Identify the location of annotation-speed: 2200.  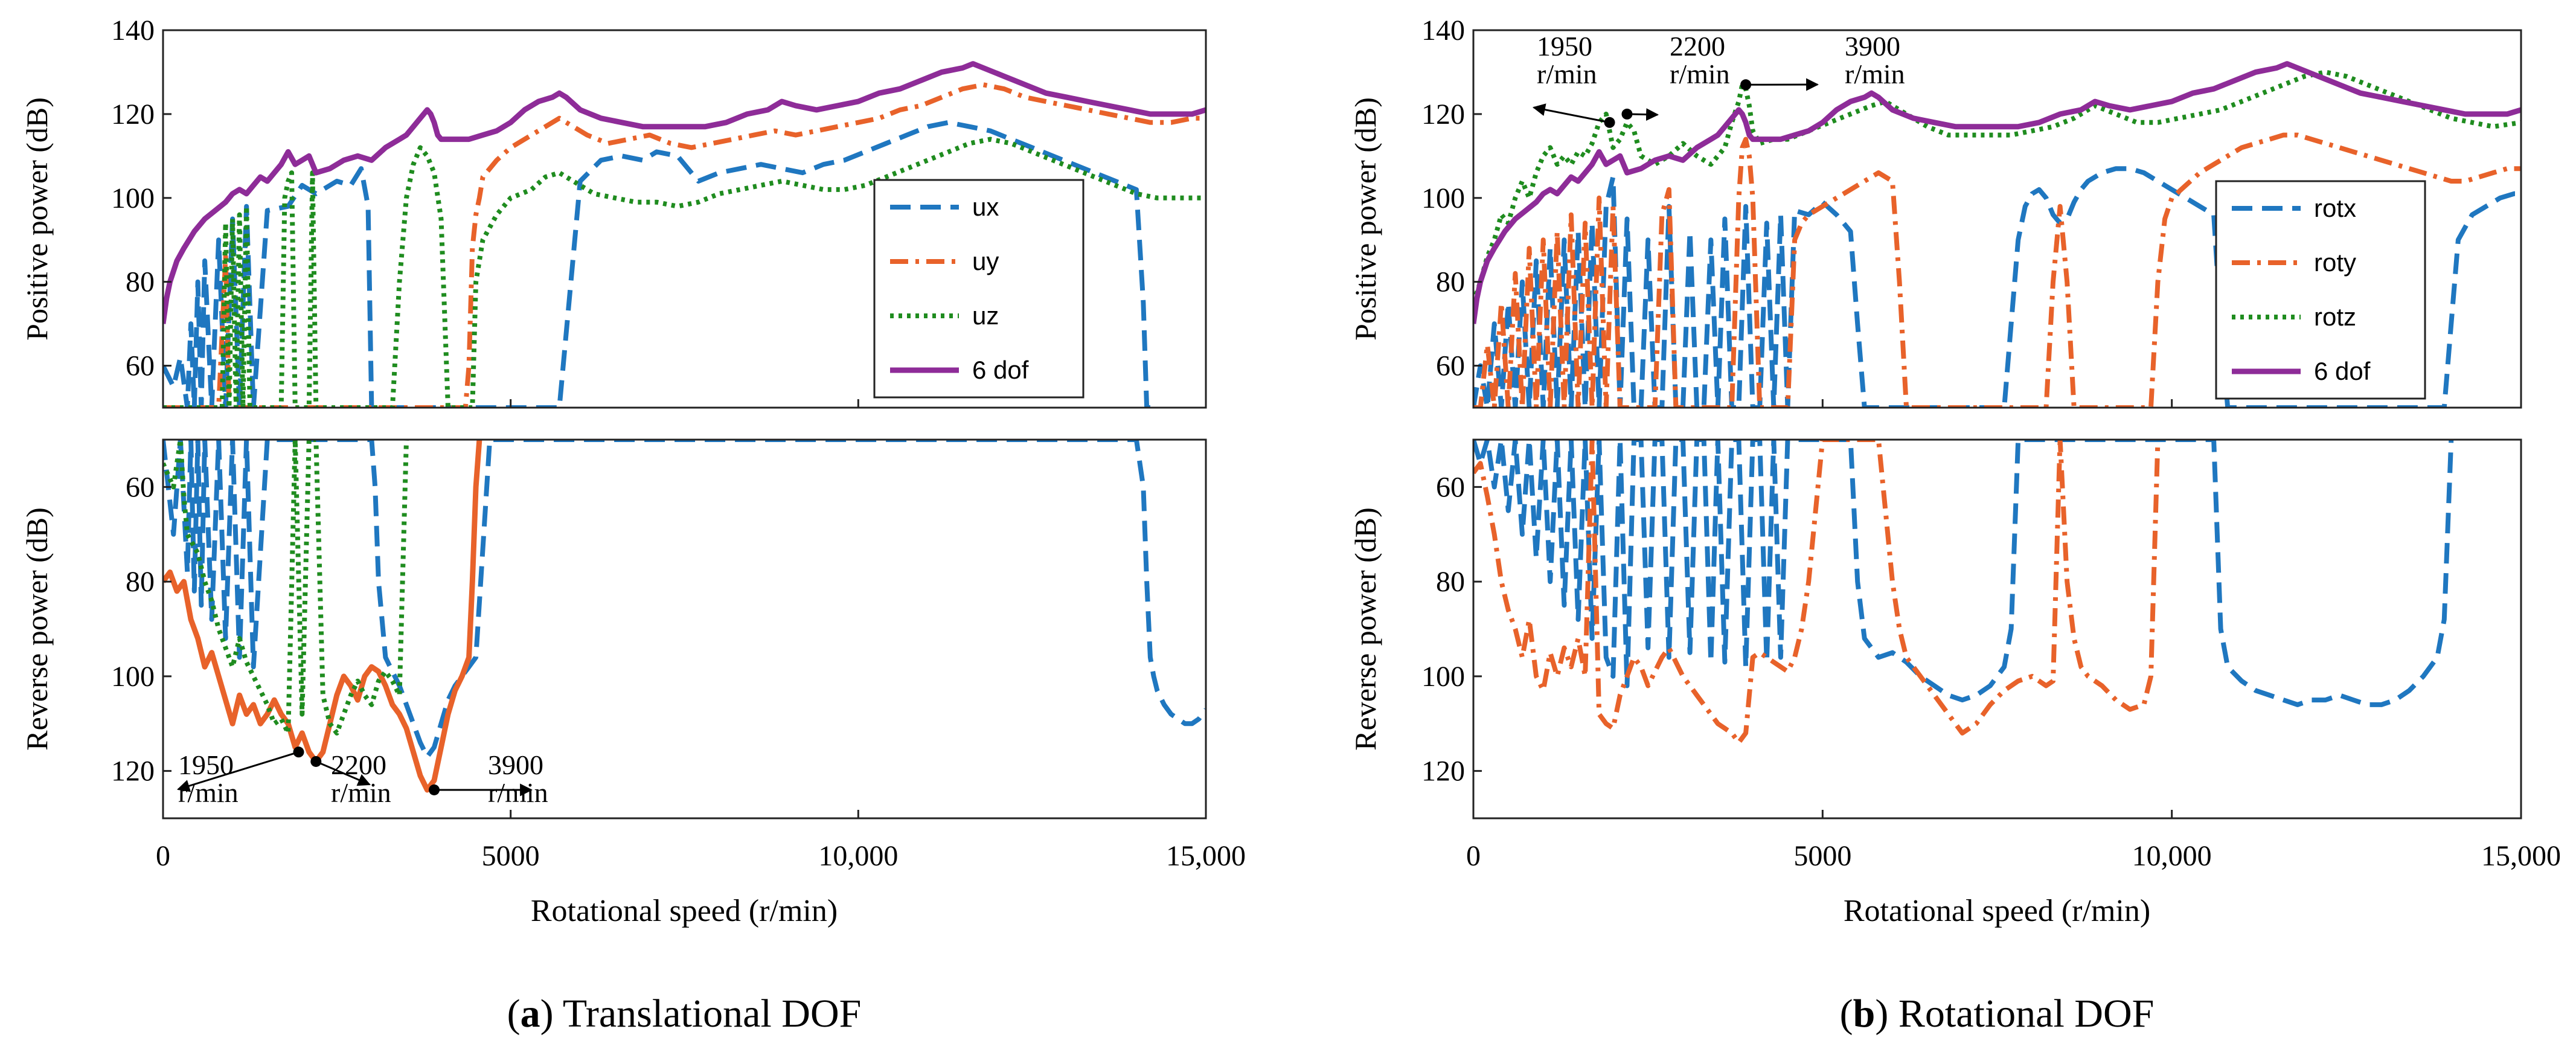
(1697, 46).